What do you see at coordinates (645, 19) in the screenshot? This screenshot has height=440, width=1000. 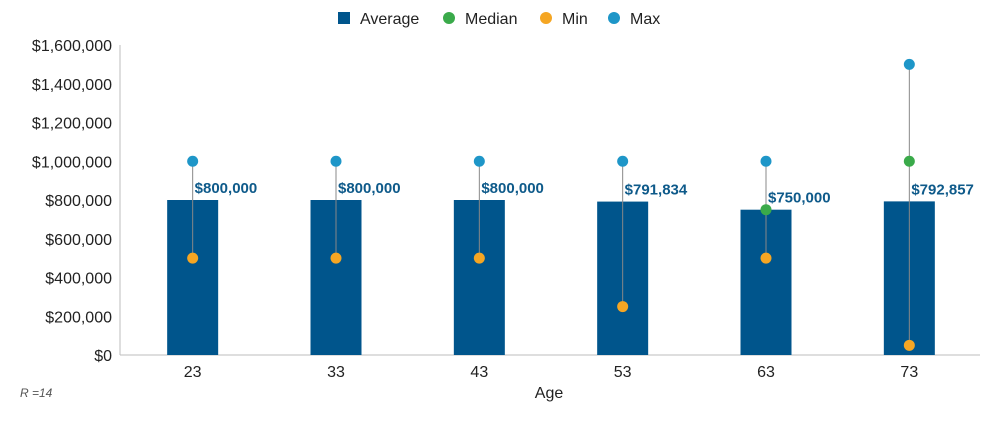 I see `legend-label-max: Max` at bounding box center [645, 19].